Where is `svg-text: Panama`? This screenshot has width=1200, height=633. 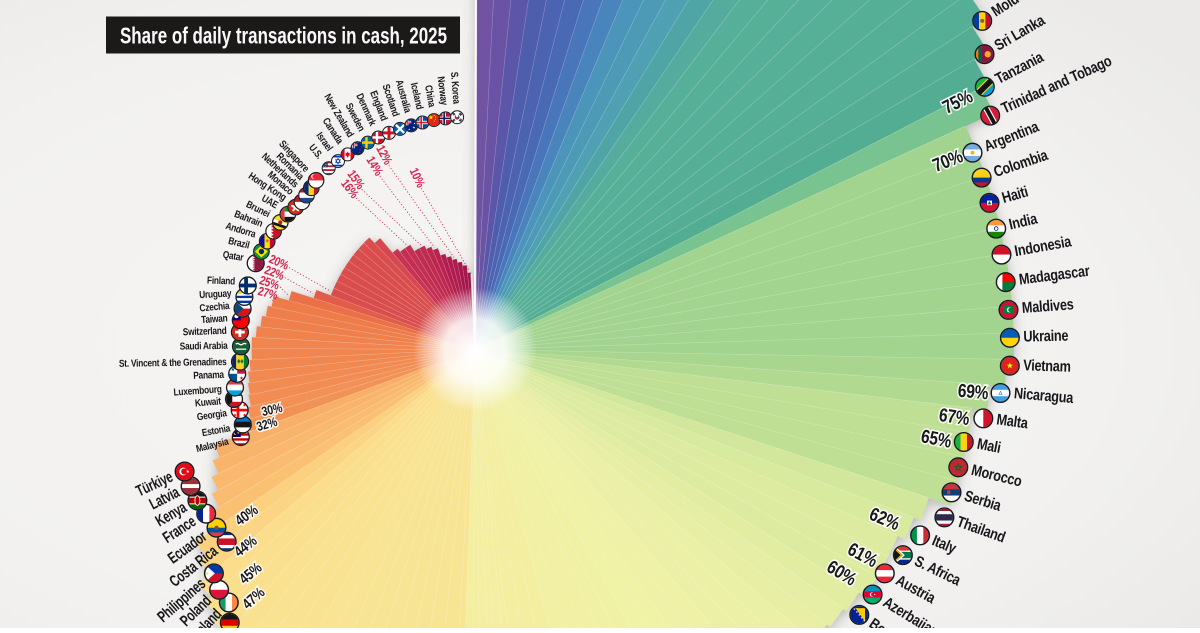
svg-text: Panama is located at coordinates (209, 375).